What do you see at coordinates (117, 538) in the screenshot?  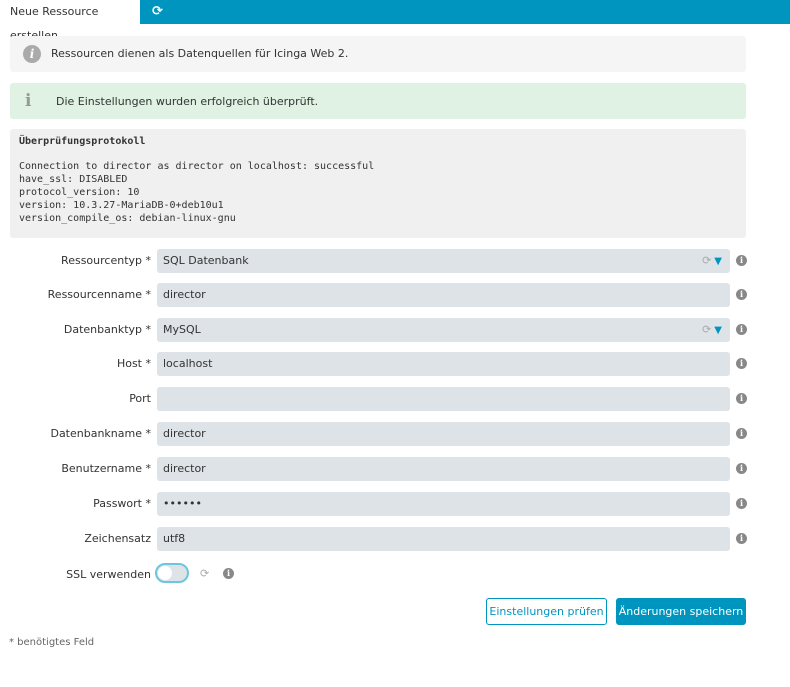 I see `zeichensatz-label: Zeichensatz` at bounding box center [117, 538].